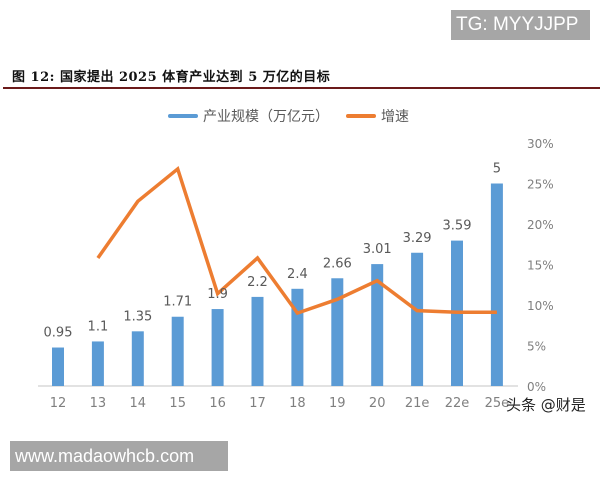  Describe the element at coordinates (177, 403) in the screenshot. I see `x-tick-label: 15` at that location.